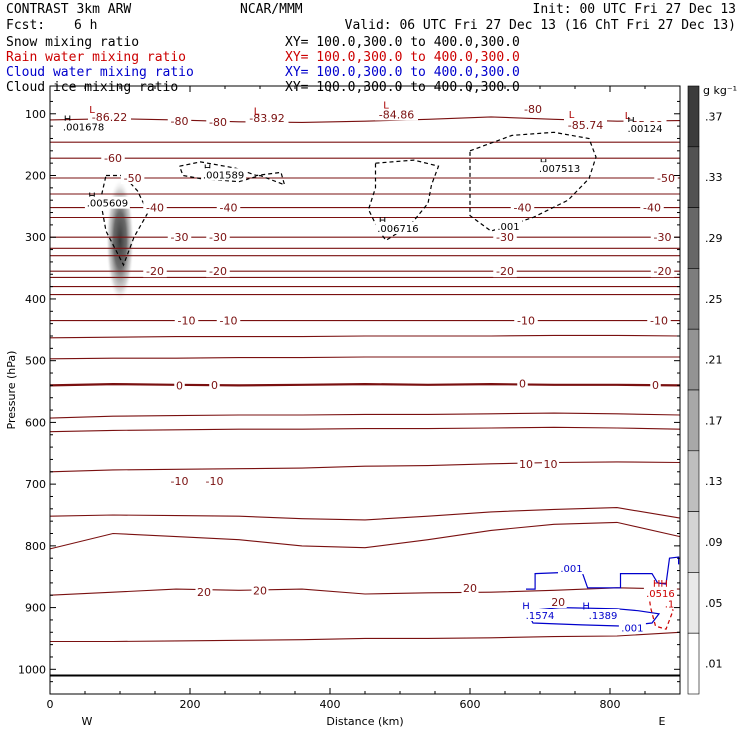  What do you see at coordinates (714, 420) in the screenshot?
I see `colorbar-label: .17` at bounding box center [714, 420].